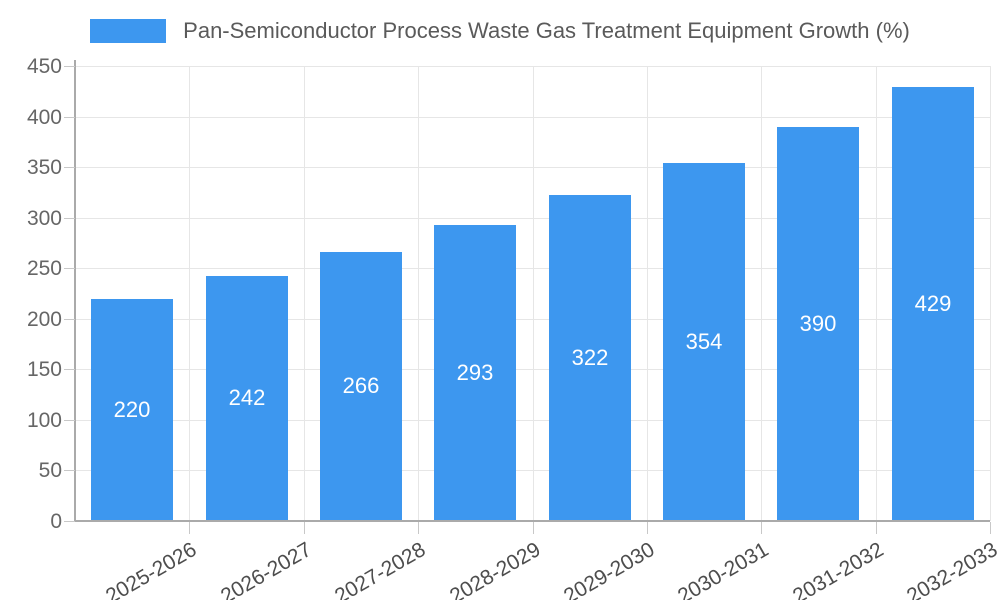  Describe the element at coordinates (50, 471) in the screenshot. I see `y-axis-tick-label: 50` at that location.